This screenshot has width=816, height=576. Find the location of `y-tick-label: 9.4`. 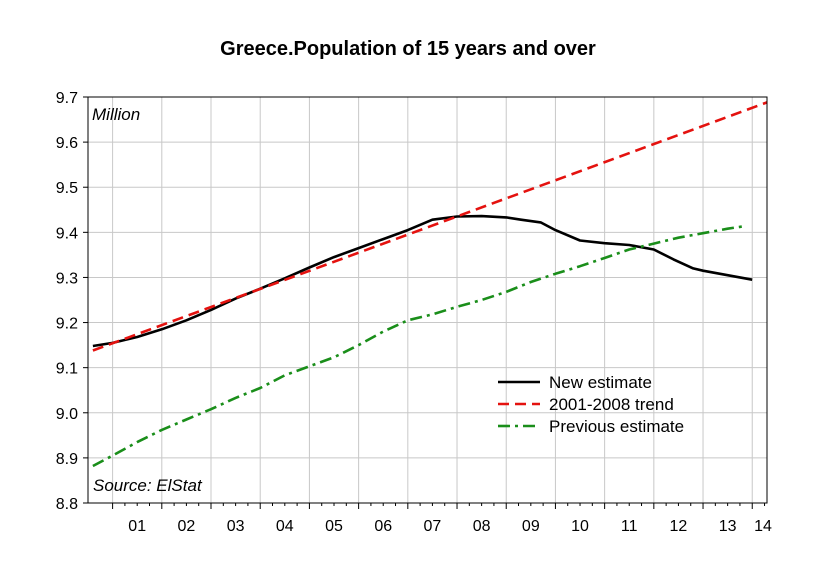

y-tick-label: 9.4 is located at coordinates (67, 233).